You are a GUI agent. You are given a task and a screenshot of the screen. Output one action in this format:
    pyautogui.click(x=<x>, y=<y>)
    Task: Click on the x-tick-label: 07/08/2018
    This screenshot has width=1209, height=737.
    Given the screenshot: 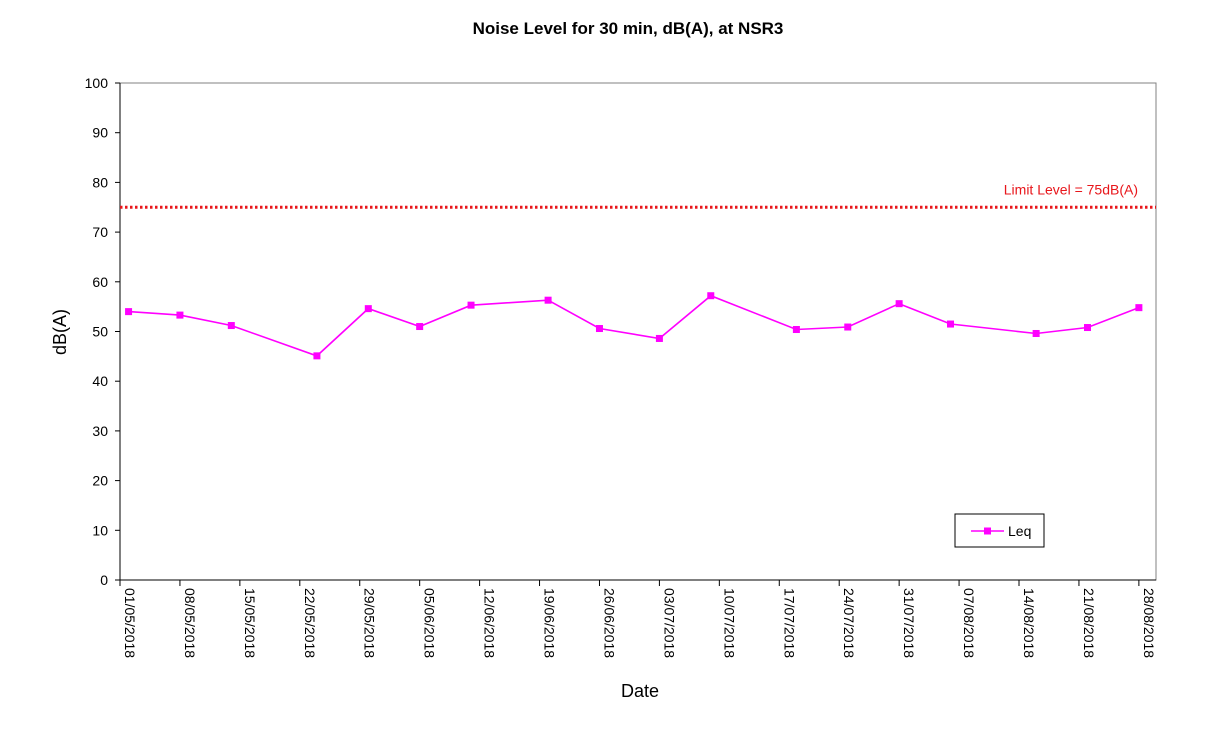 What is the action you would take?
    pyautogui.click(x=969, y=623)
    